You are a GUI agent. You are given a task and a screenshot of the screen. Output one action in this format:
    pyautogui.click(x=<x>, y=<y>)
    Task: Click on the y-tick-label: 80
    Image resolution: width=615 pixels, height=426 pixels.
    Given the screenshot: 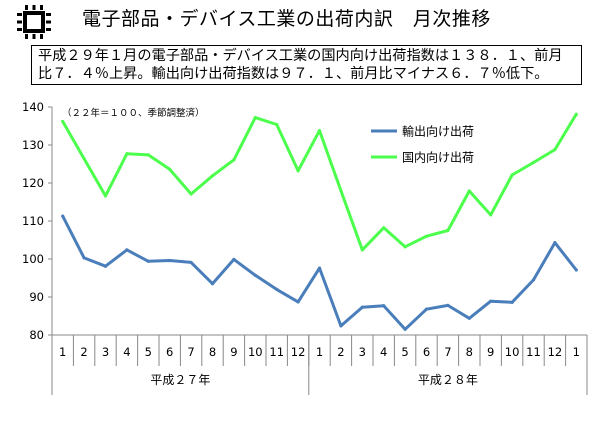 What is the action you would take?
    pyautogui.click(x=36, y=335)
    